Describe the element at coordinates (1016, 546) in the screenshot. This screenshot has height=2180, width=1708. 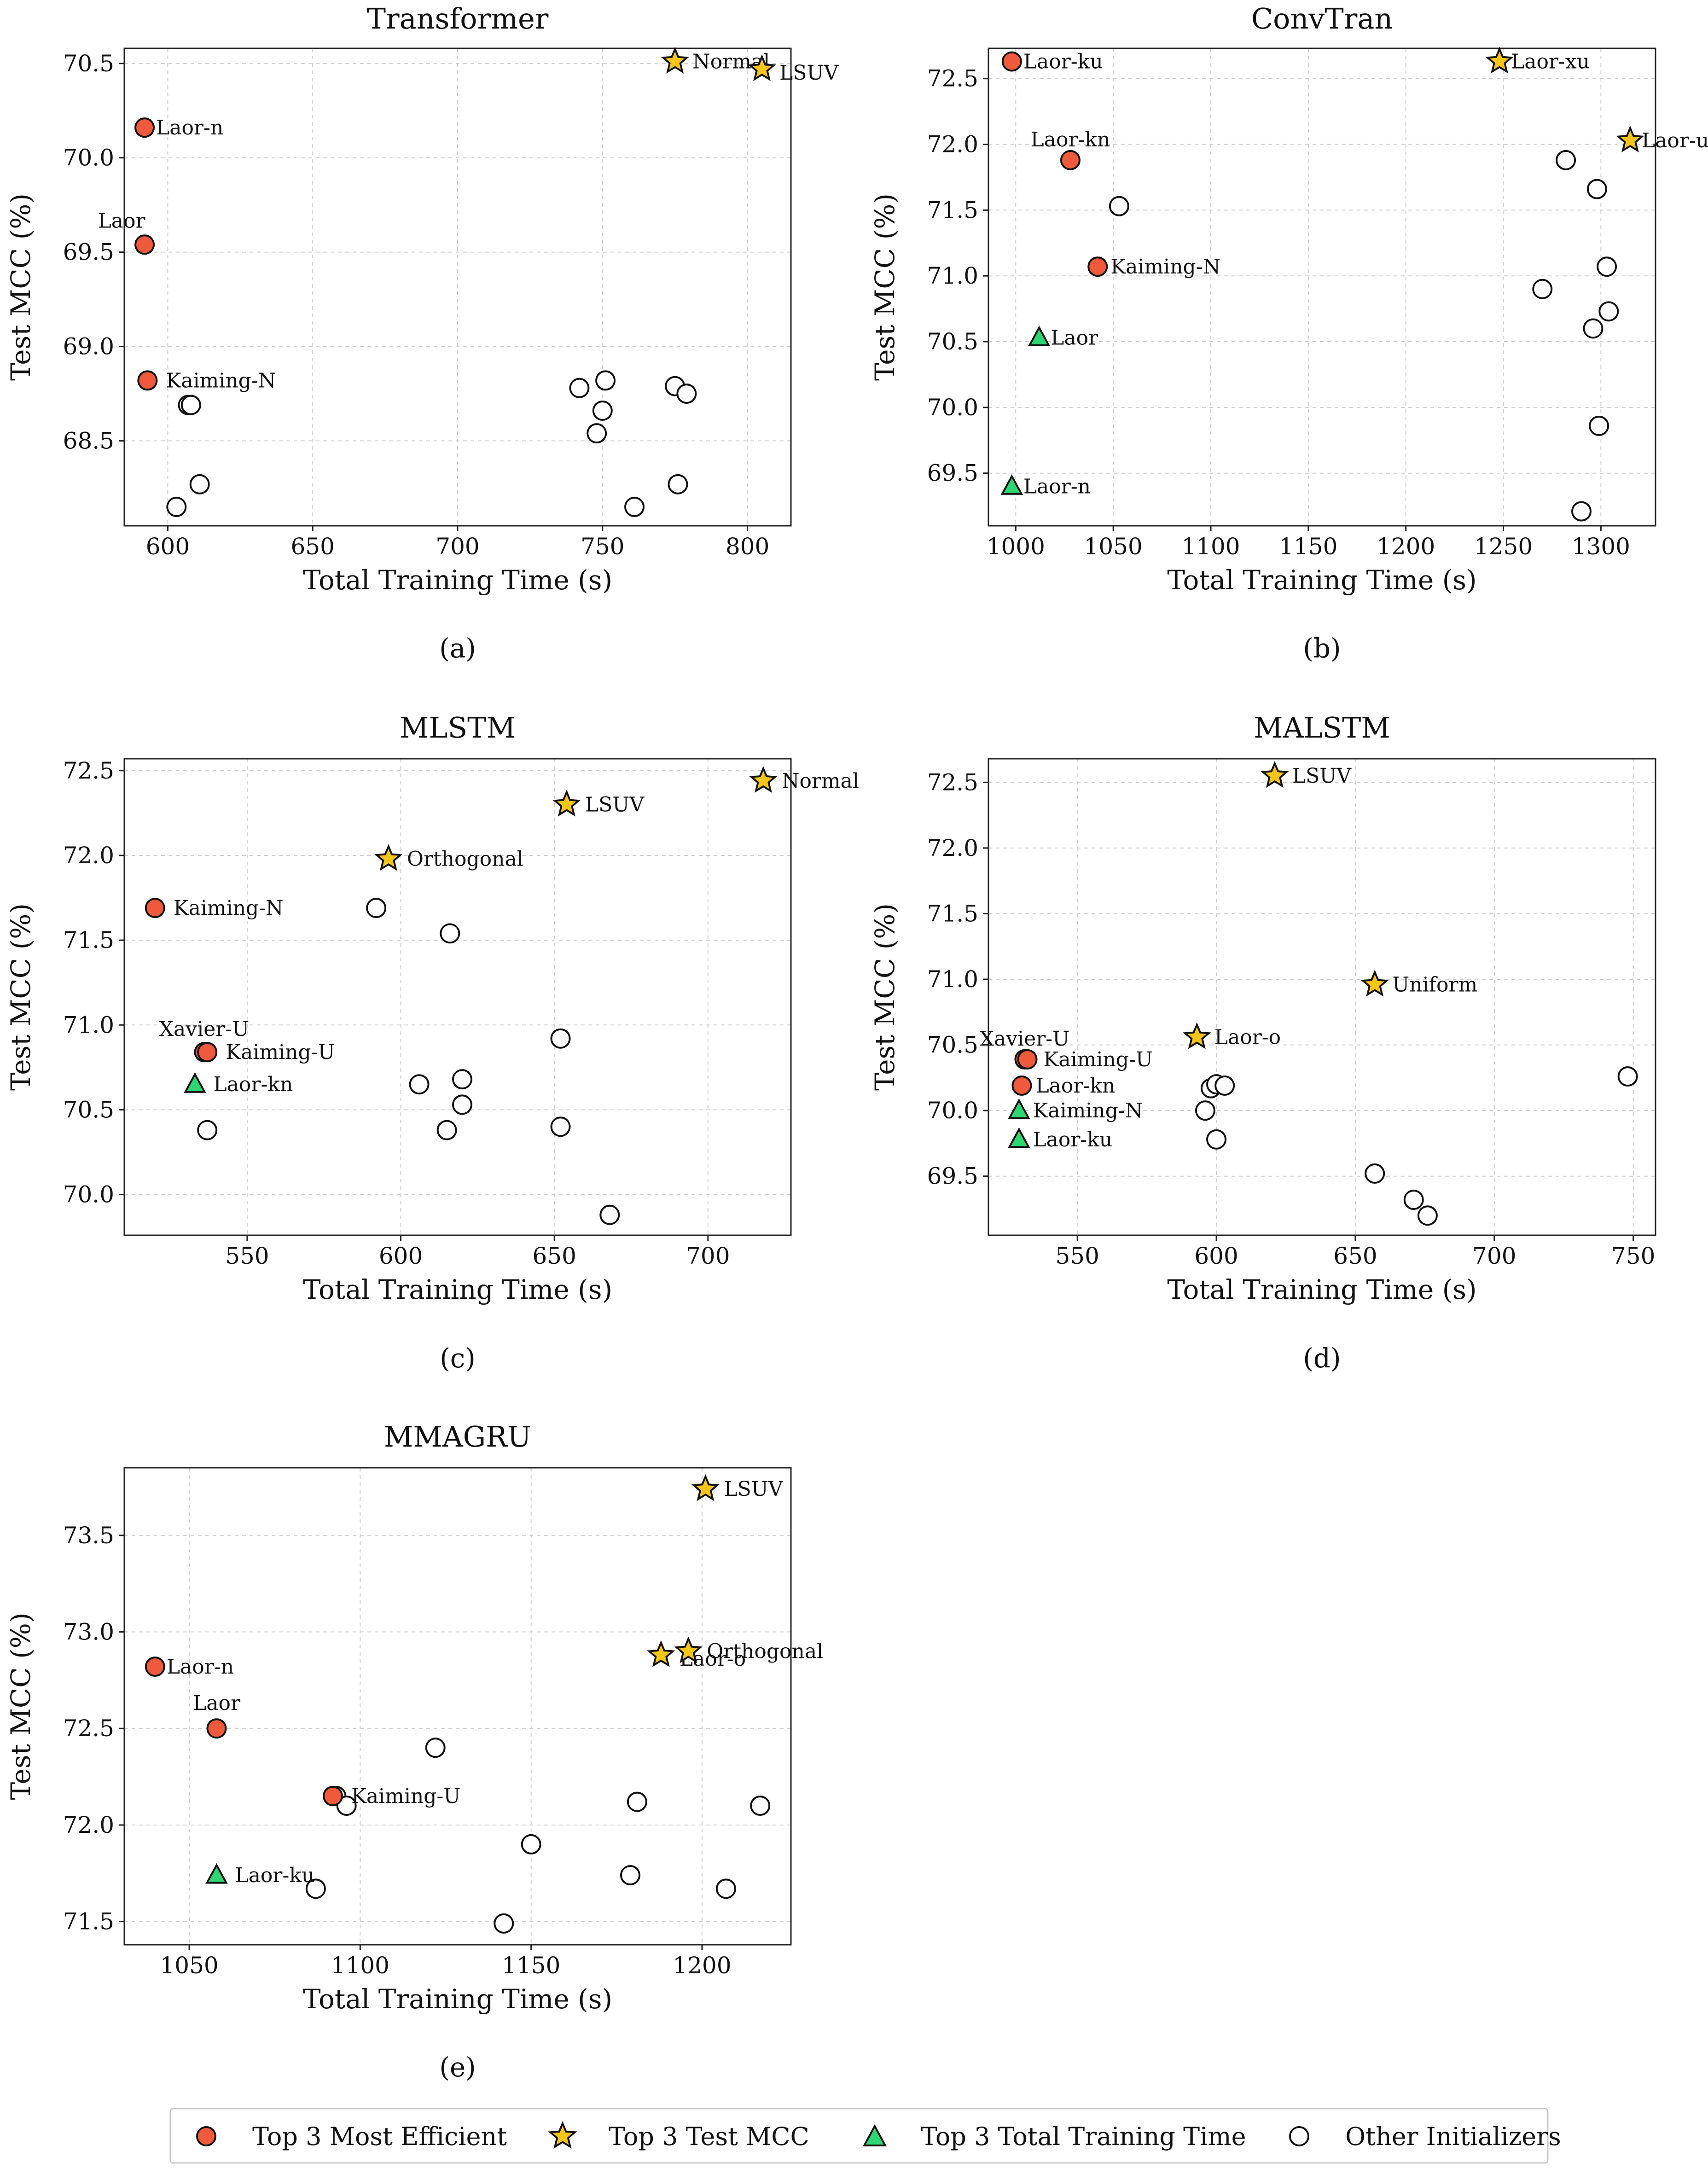
I see `x-tick-label: 1000` at that location.